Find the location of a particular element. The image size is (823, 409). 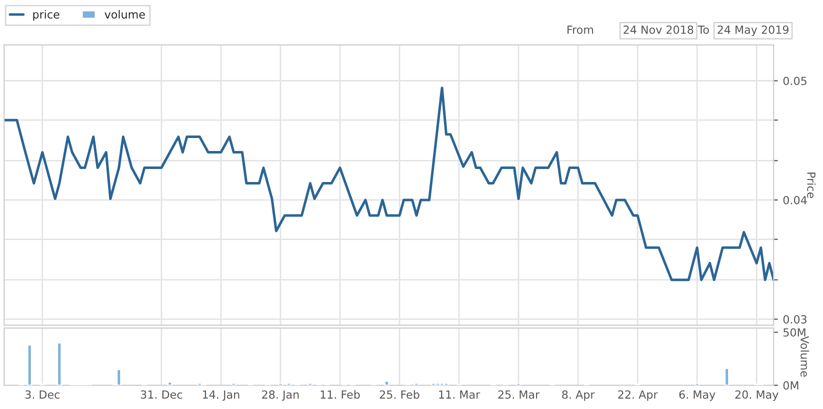

x-tick-label: 25. Feb is located at coordinates (400, 394).